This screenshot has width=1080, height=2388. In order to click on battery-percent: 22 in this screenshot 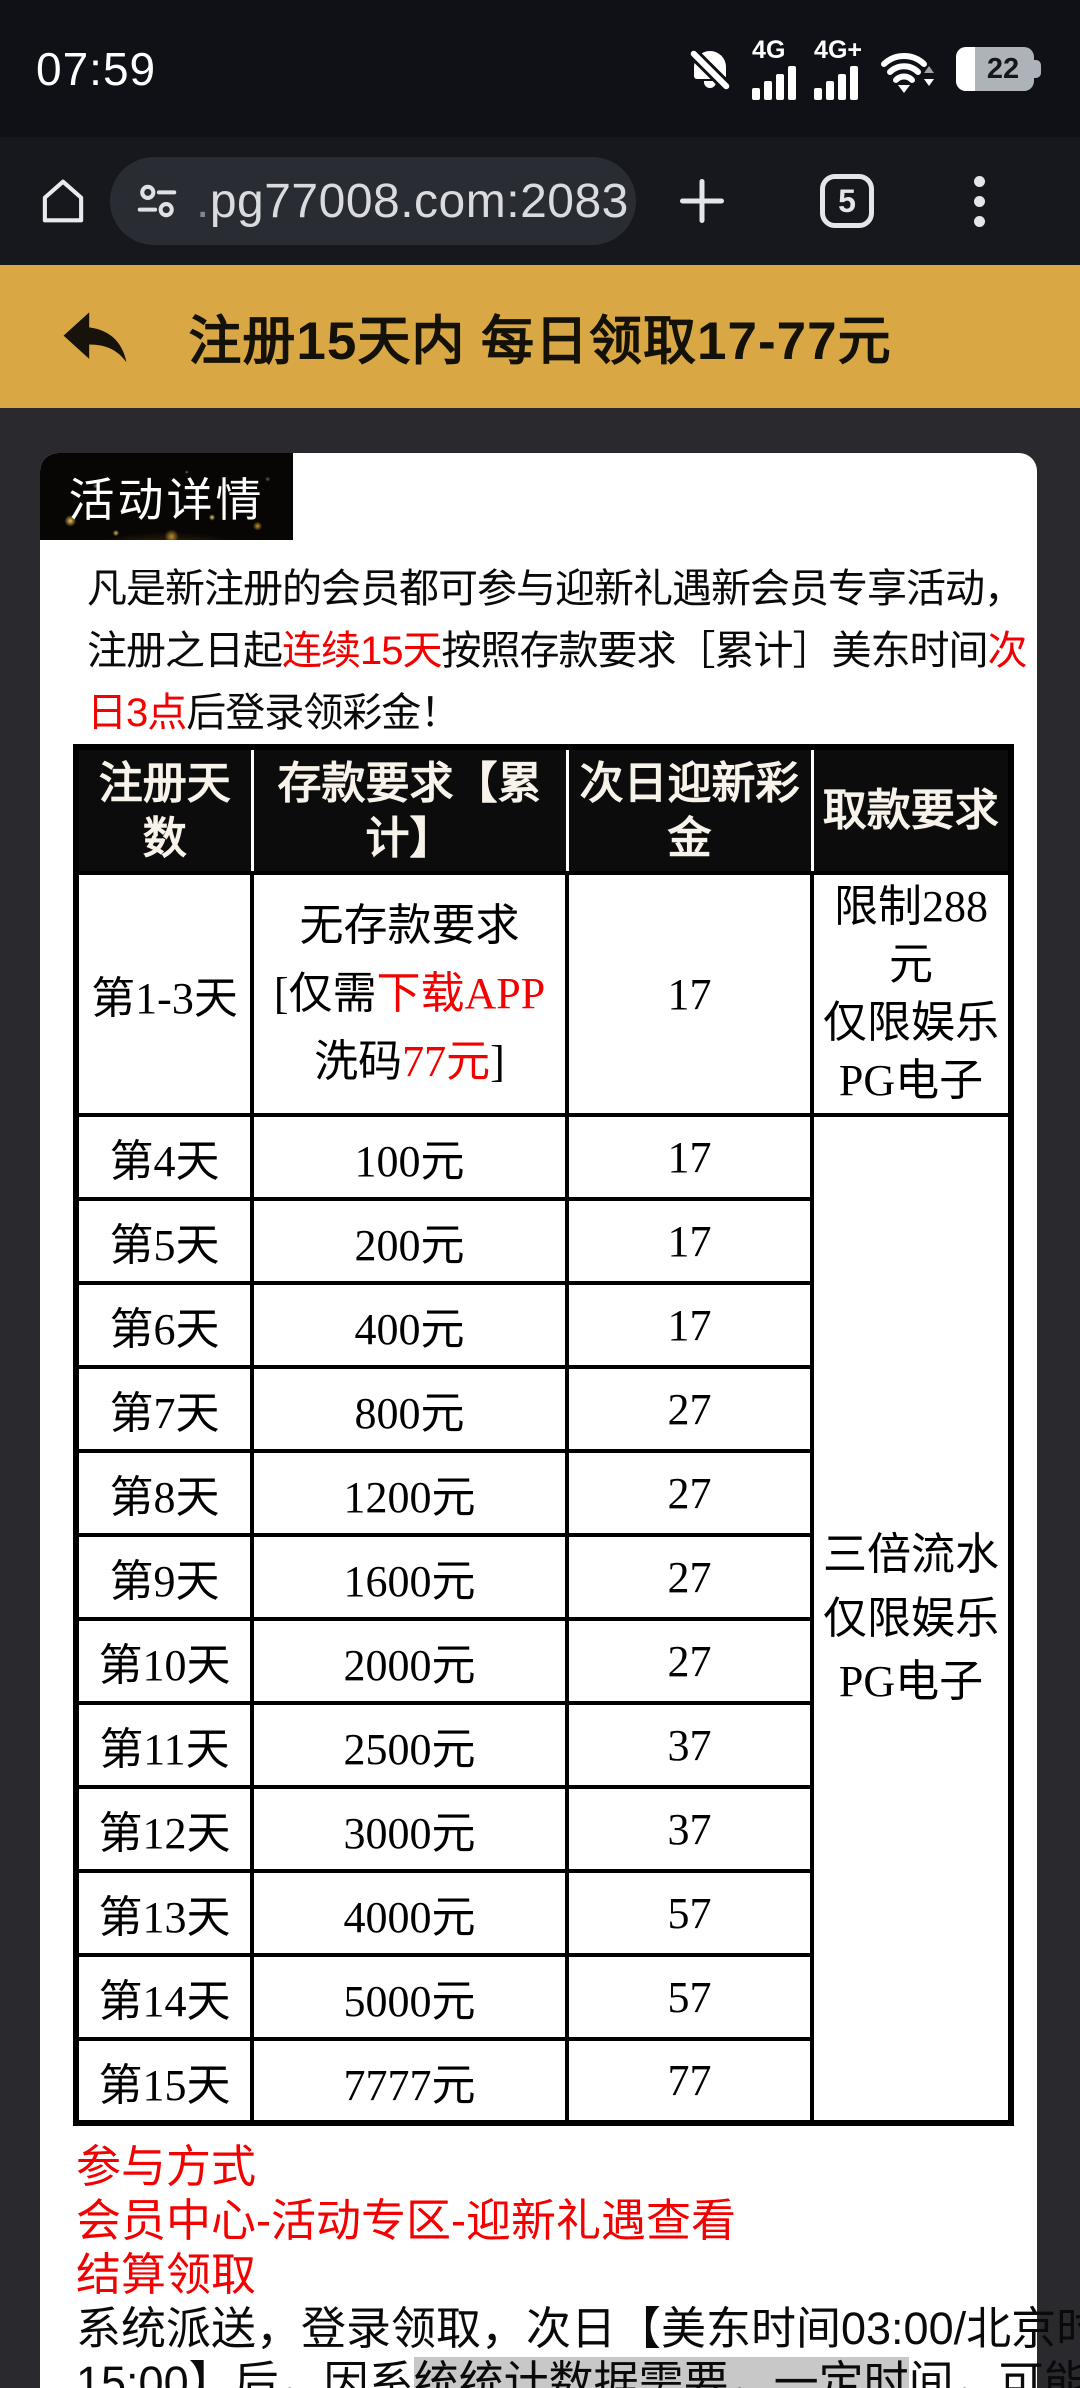, I will do `click(1003, 68)`.